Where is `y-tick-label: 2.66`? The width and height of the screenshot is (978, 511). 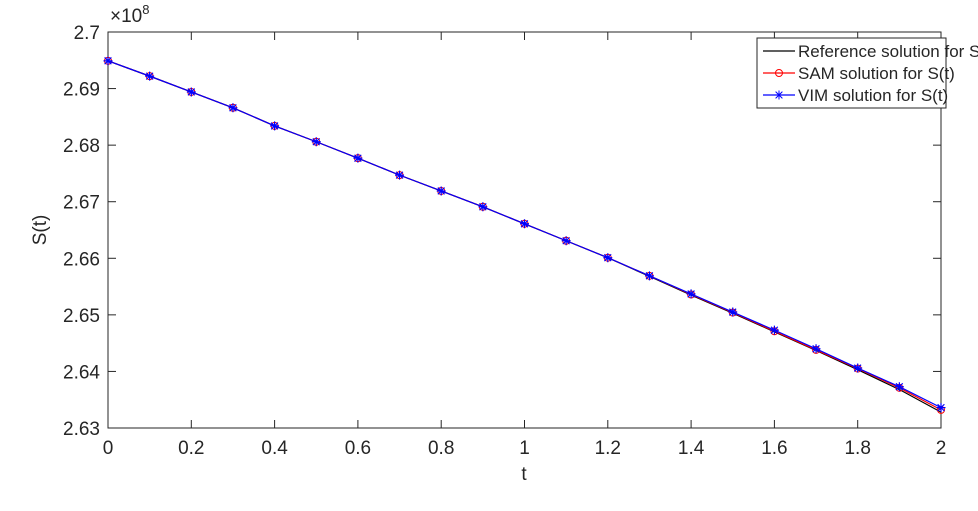
y-tick-label: 2.66 is located at coordinates (81, 259).